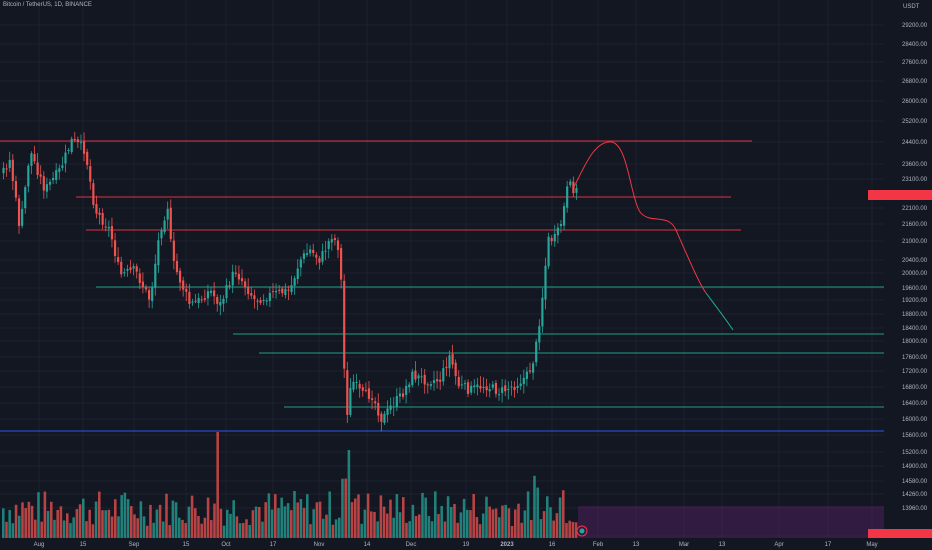 The width and height of the screenshot is (932, 550). I want to click on price-axis-label: 24400.00, so click(915, 143).